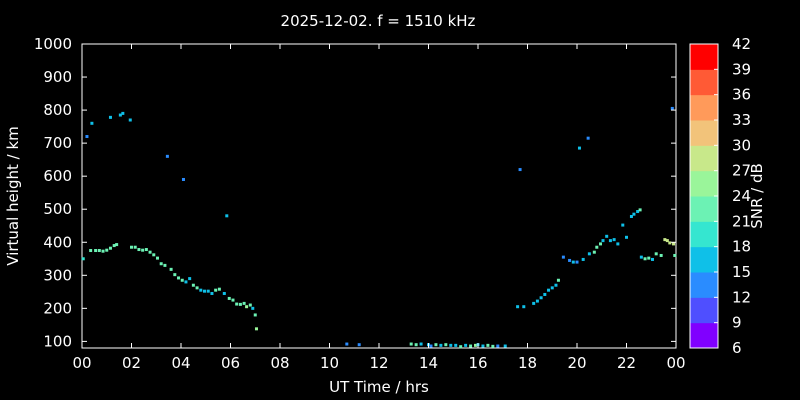 This screenshot has height=400, width=800. Describe the element at coordinates (477, 363) in the screenshot. I see `x-tick-label: 16` at that location.